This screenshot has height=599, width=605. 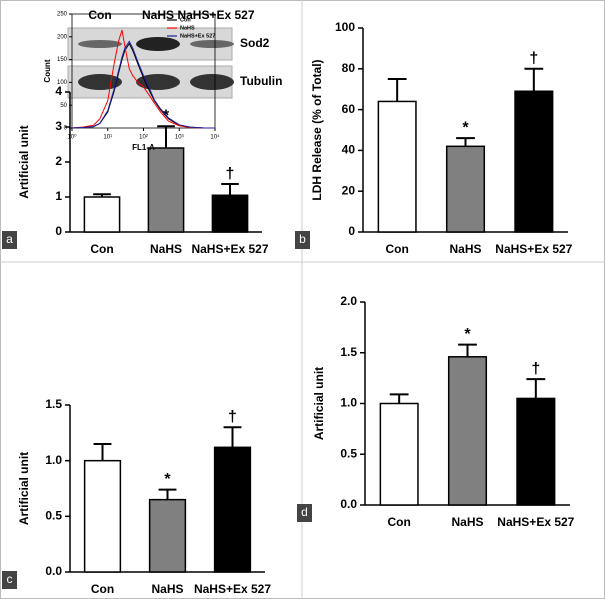 What do you see at coordinates (215, 137) in the screenshot?
I see `x-tick-label: 10⁴` at bounding box center [215, 137].